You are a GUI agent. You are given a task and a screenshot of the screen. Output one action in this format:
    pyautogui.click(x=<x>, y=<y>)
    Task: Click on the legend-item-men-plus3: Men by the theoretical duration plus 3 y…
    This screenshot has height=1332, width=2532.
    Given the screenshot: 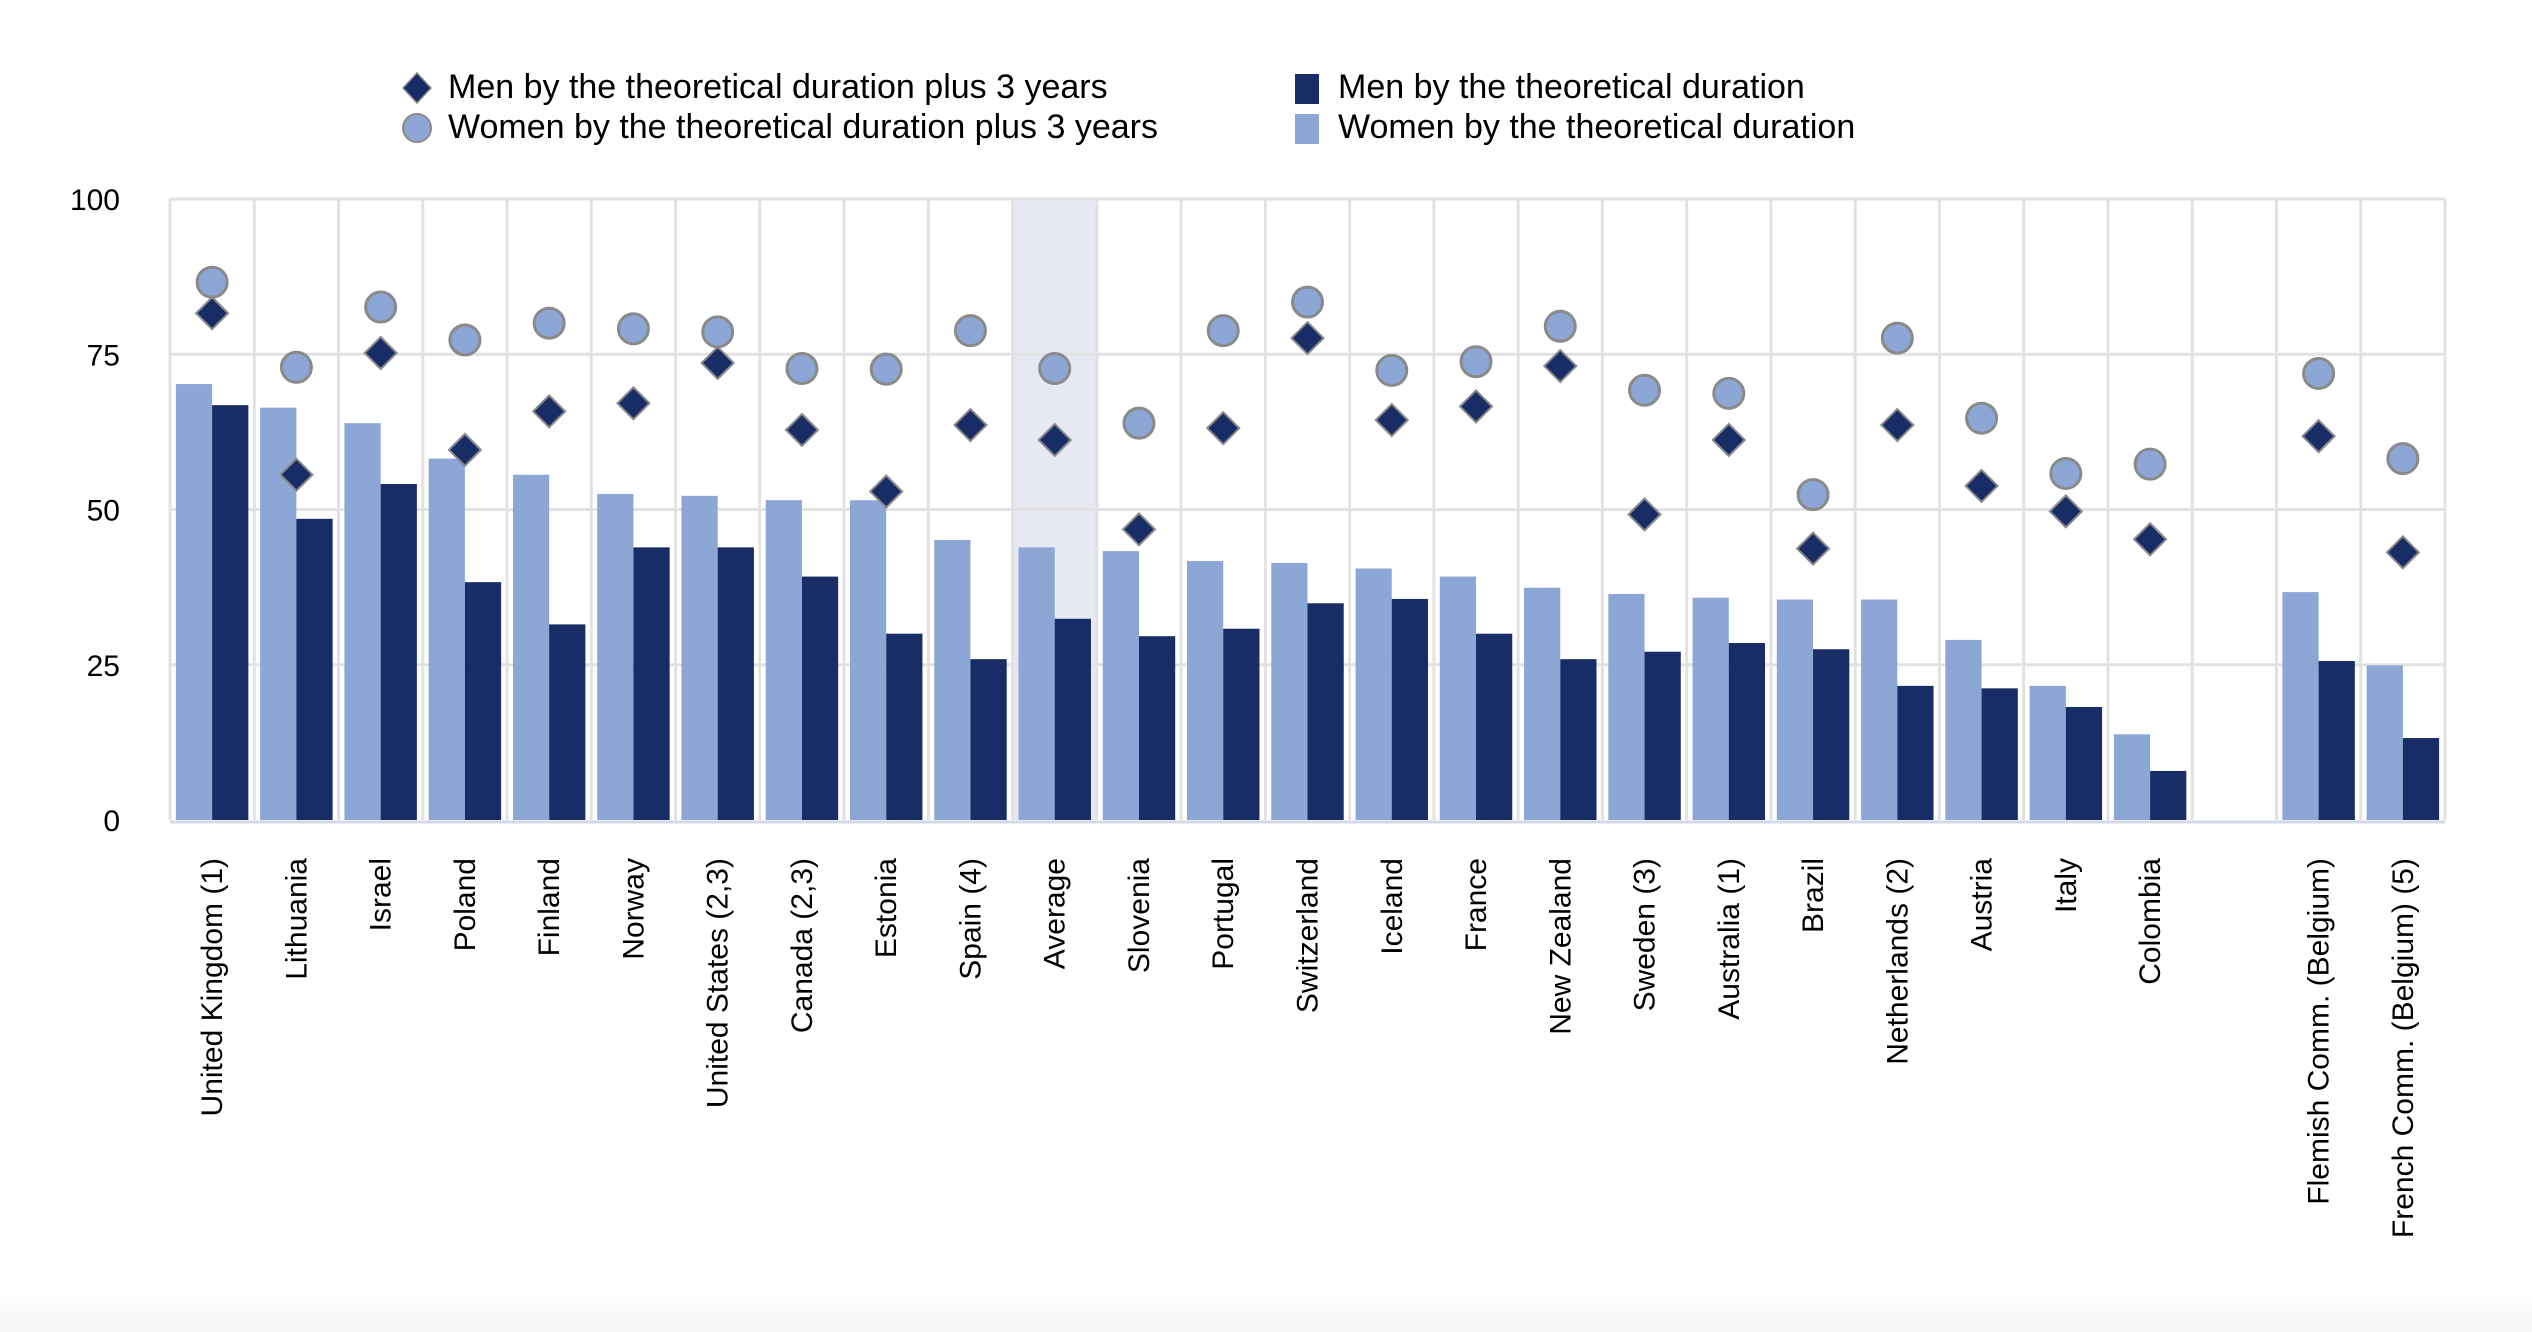 What is the action you would take?
    pyautogui.click(x=754, y=87)
    